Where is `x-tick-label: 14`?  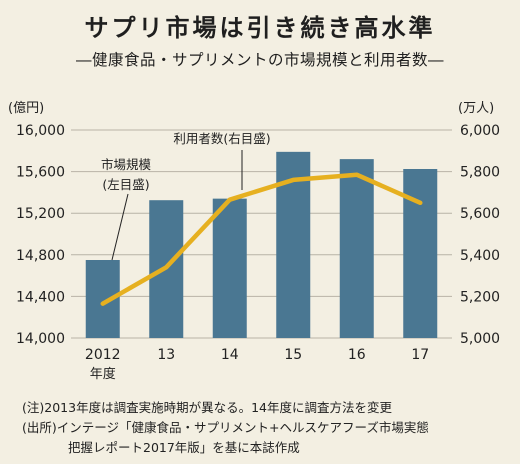 x-tick-label: 14 is located at coordinates (230, 355).